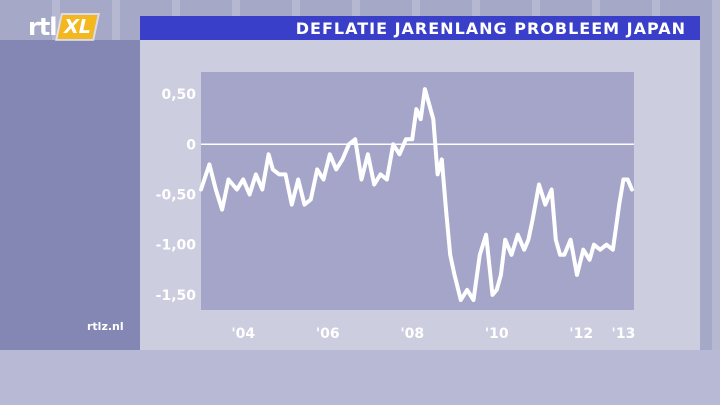 This screenshot has height=405, width=720. I want to click on y-tick-label: 0,50, so click(178, 95).